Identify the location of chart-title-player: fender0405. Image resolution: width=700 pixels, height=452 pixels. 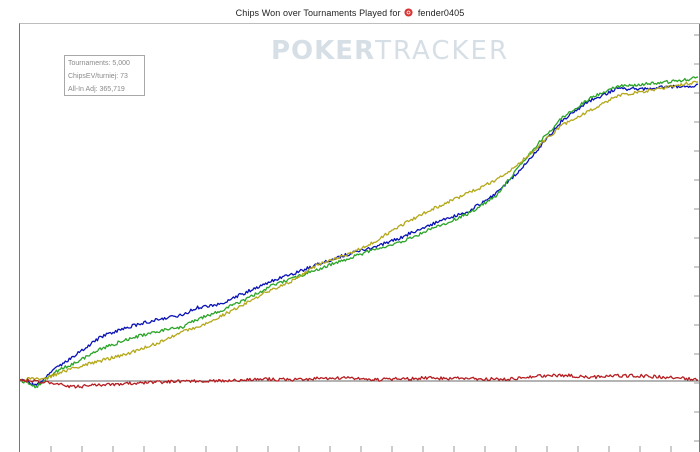
(441, 13).